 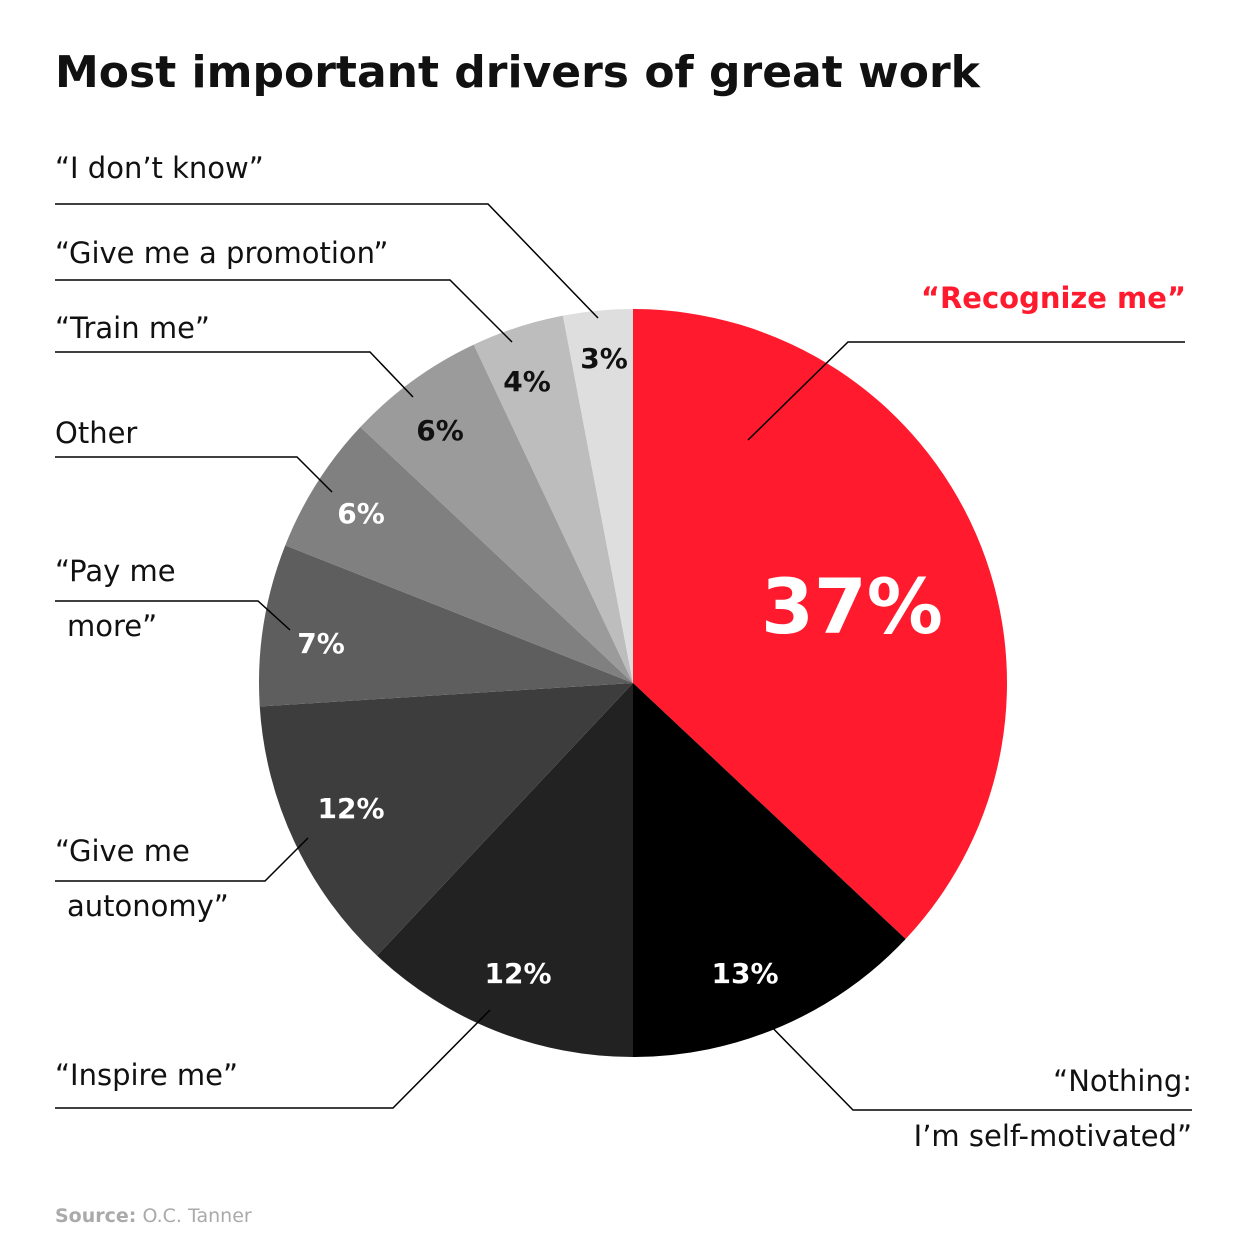 What do you see at coordinates (321, 643) in the screenshot?
I see `value-label: 7%` at bounding box center [321, 643].